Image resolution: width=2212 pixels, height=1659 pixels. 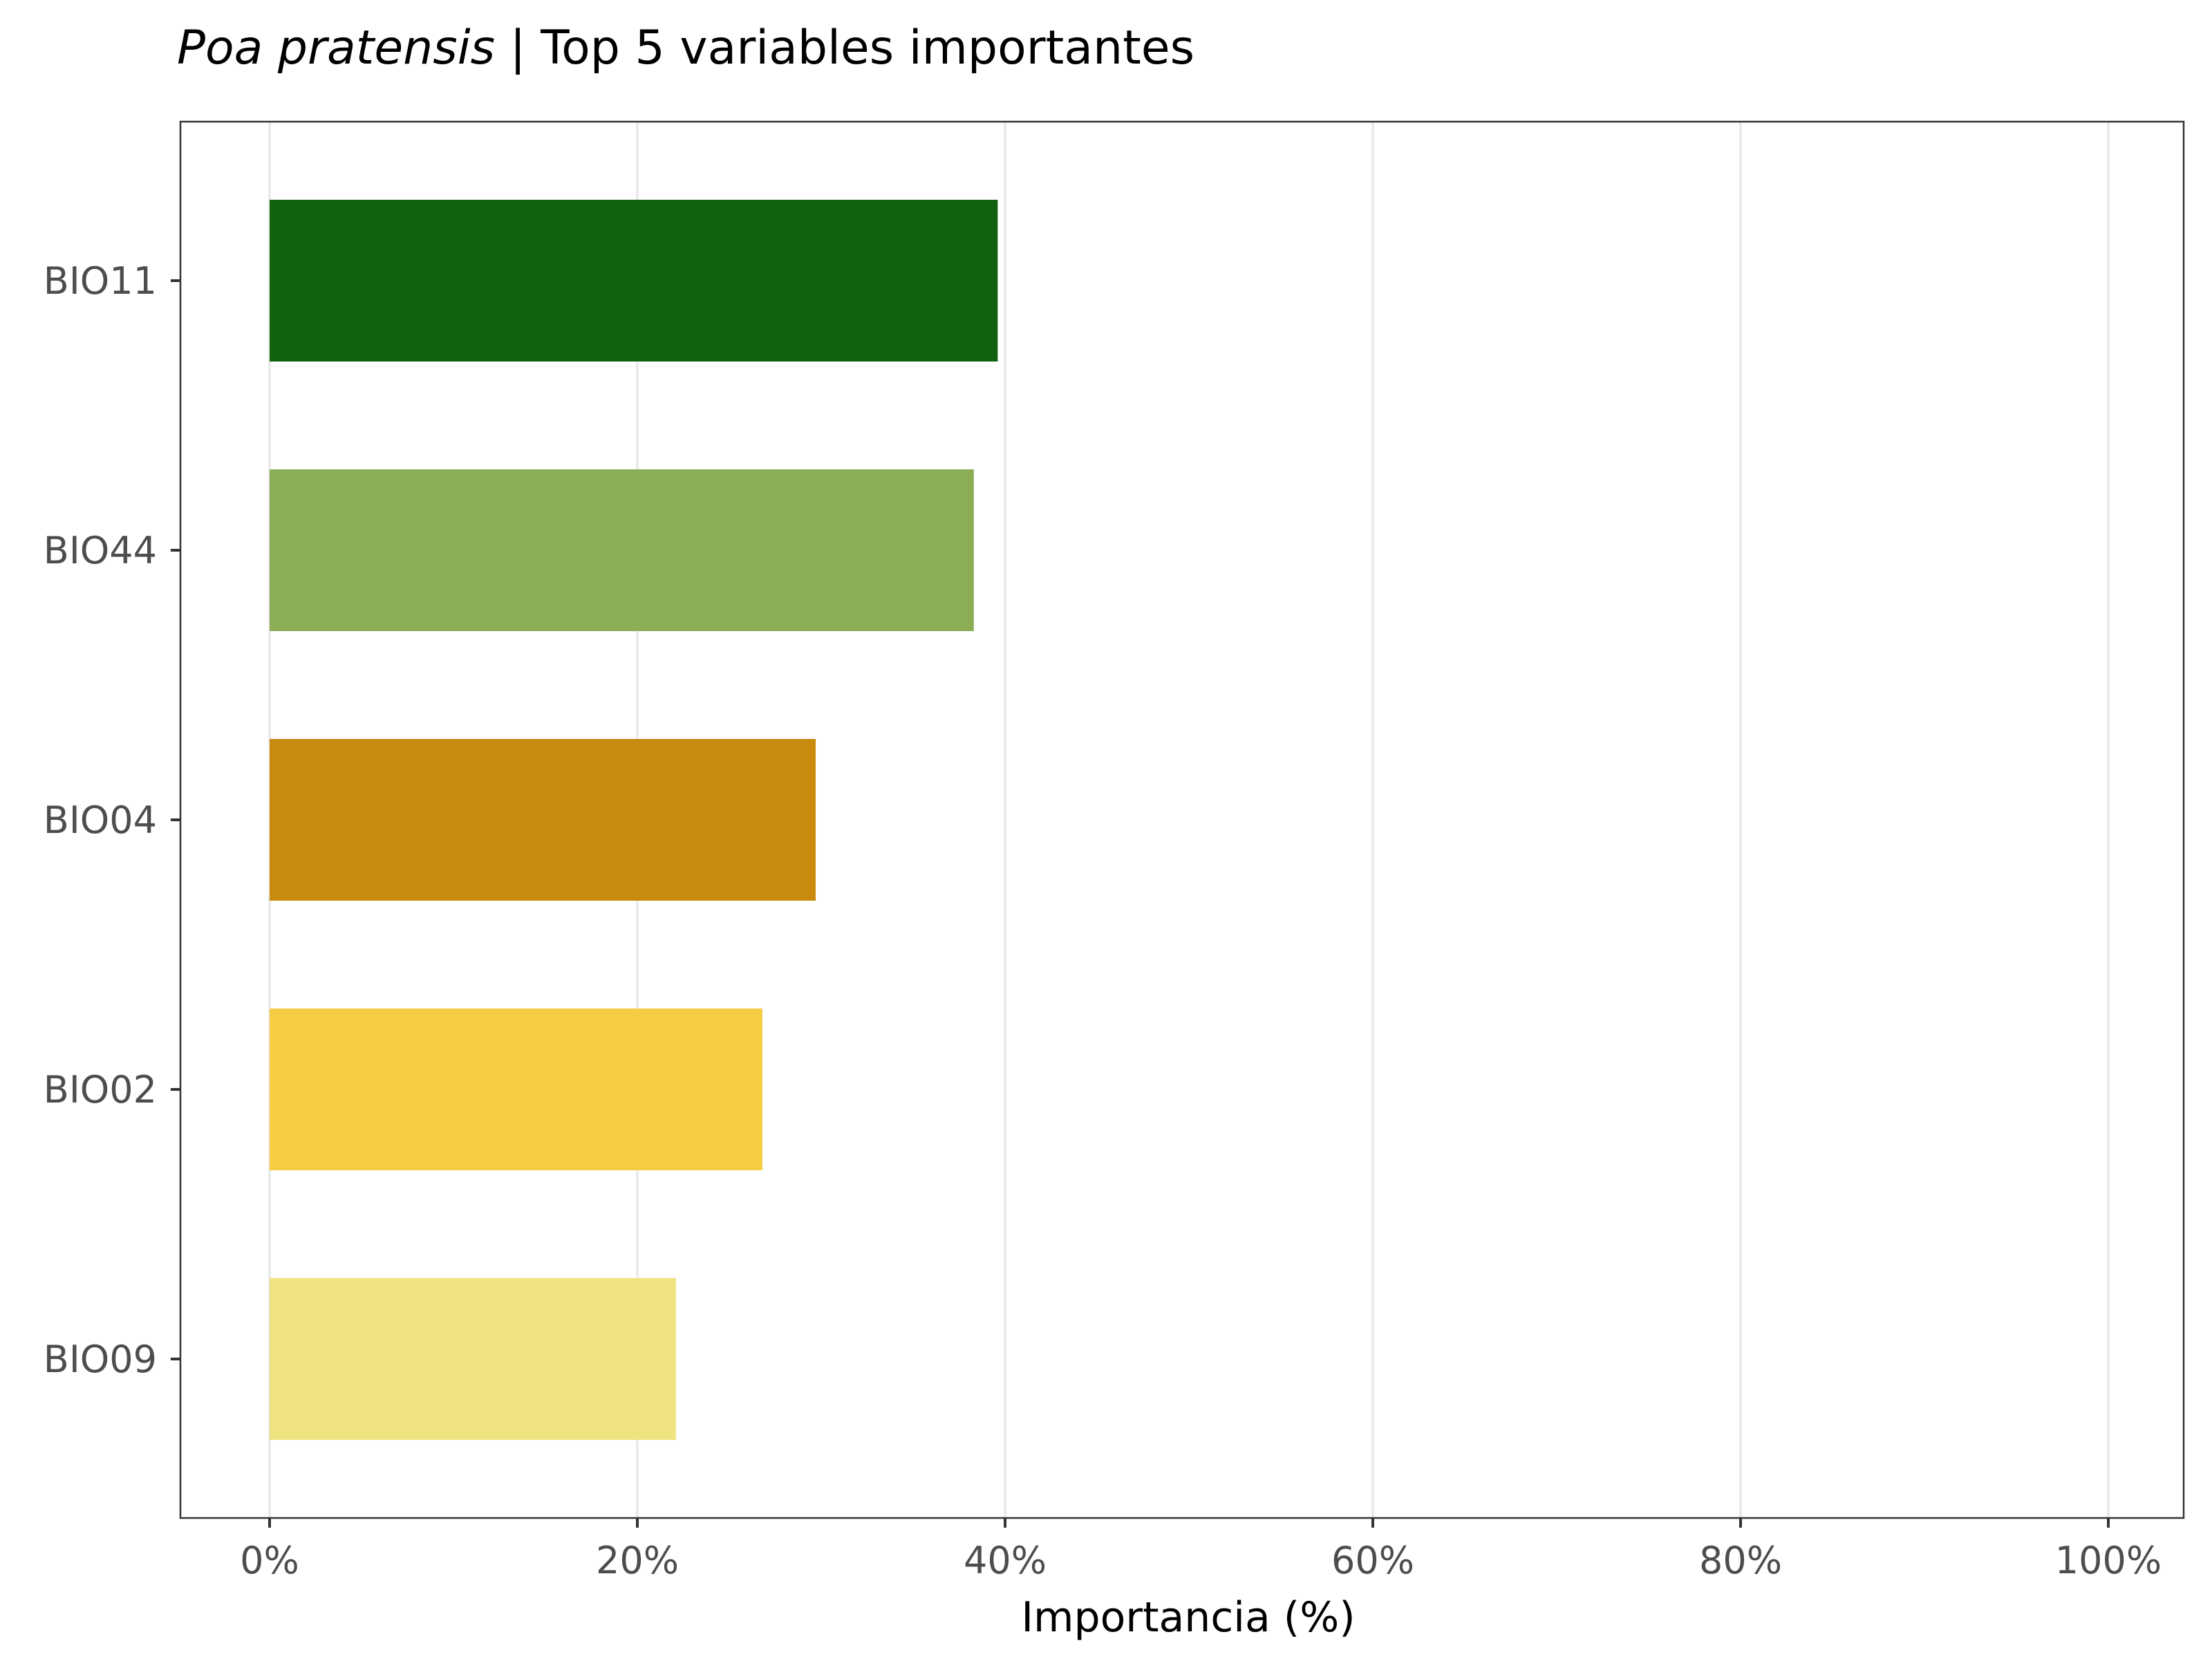 I want to click on y-tick-label-bio04: BIO04, so click(x=100, y=820).